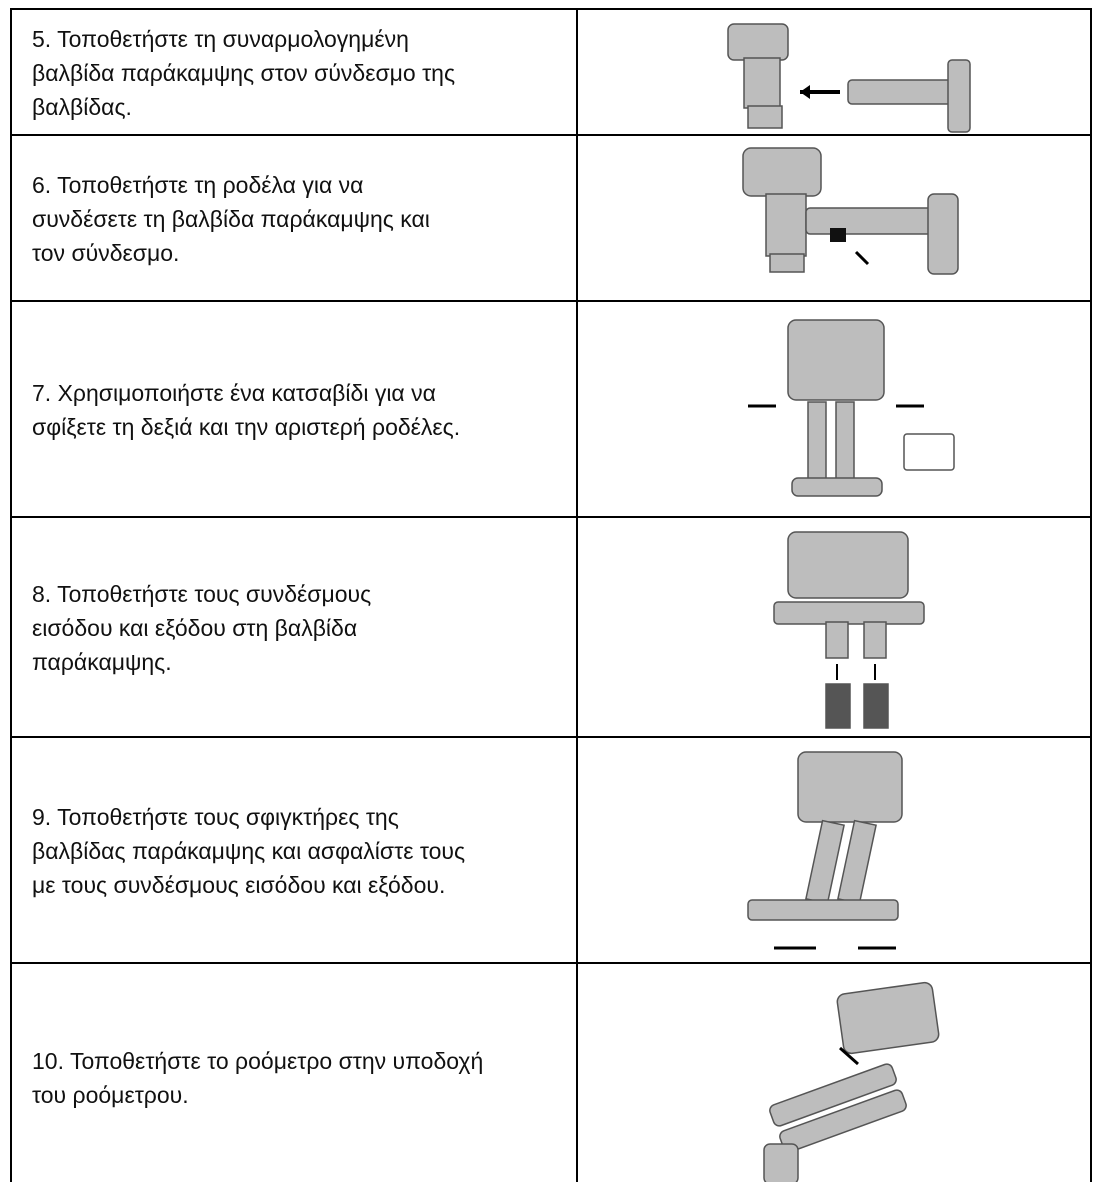 The height and width of the screenshot is (1182, 1094). What do you see at coordinates (220, 39) in the screenshot?
I see `step-line: 5. Τοποθετήστε τη συναρμολογημένη` at bounding box center [220, 39].